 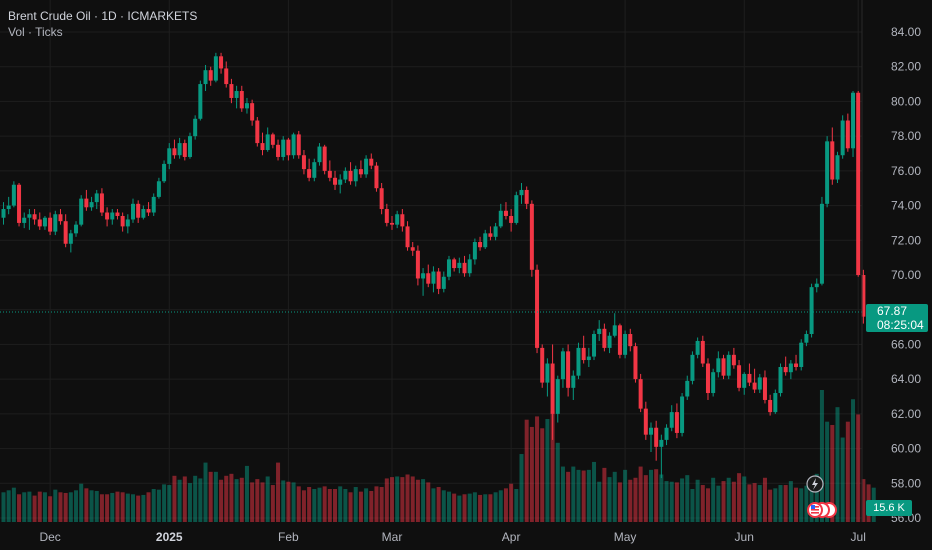 I want to click on price-tick-label: 76.00, so click(x=906, y=171).